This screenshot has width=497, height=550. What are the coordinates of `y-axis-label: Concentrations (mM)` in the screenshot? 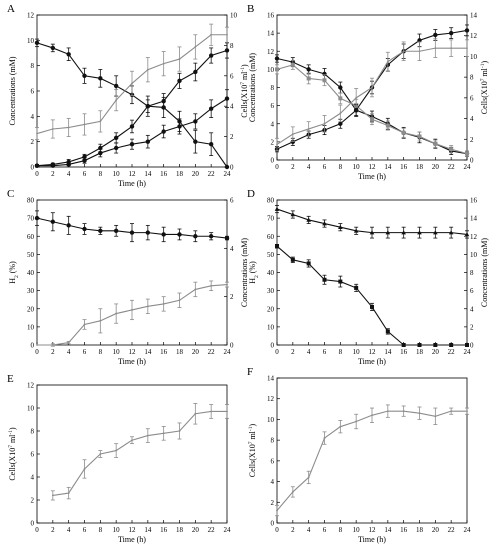 It's located at (252, 87).